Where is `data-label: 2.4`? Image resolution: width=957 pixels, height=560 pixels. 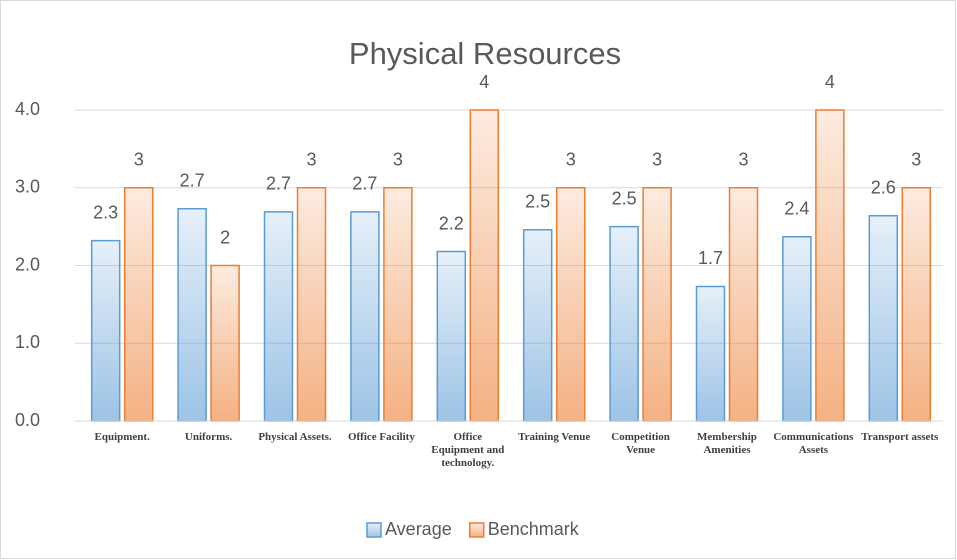 data-label: 2.4 is located at coordinates (796, 208).